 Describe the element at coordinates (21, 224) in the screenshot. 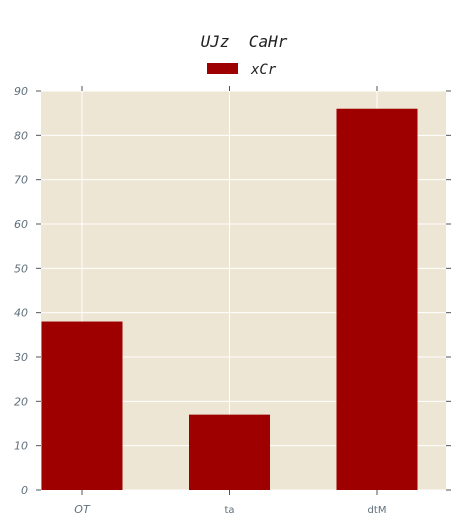

I see `y-tick-label: 60` at that location.